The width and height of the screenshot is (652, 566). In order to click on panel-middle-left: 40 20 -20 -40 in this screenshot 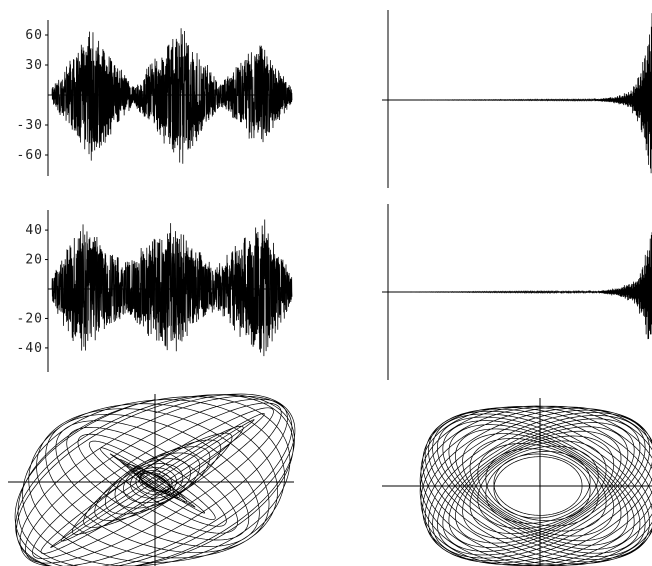, I will do `click(155, 291)`.